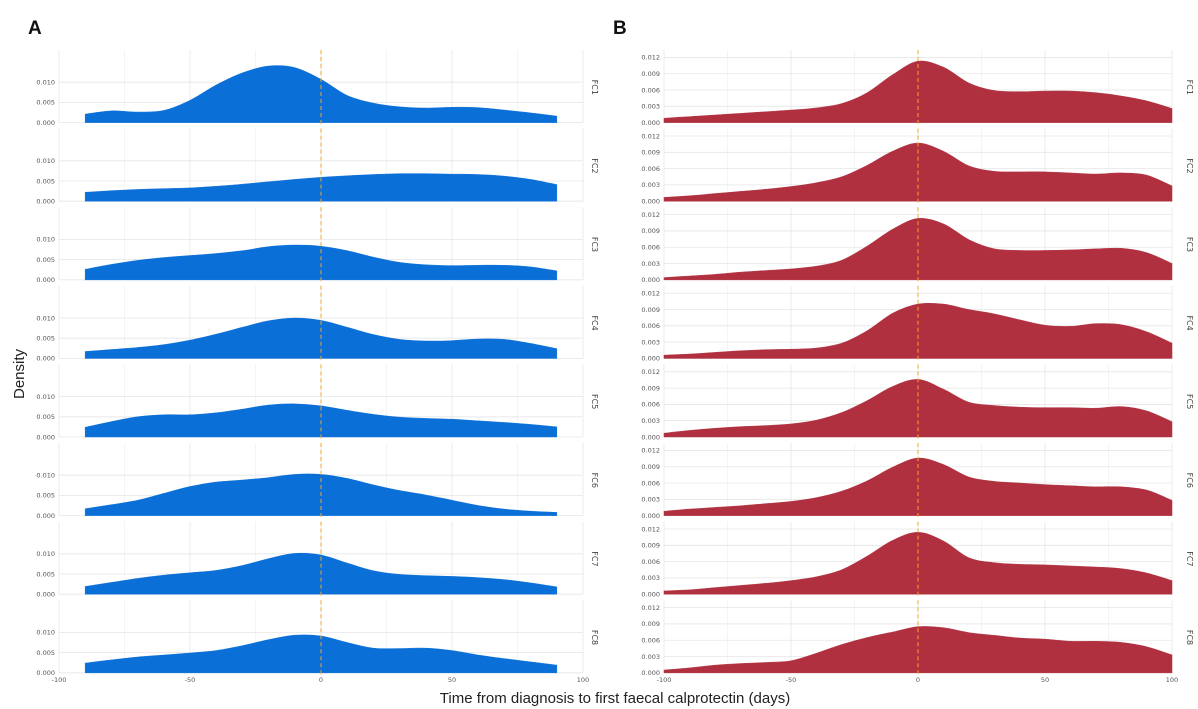  I want to click on facet-fc6: 0.000 0.005 0.010 FC6, so click(317, 481).